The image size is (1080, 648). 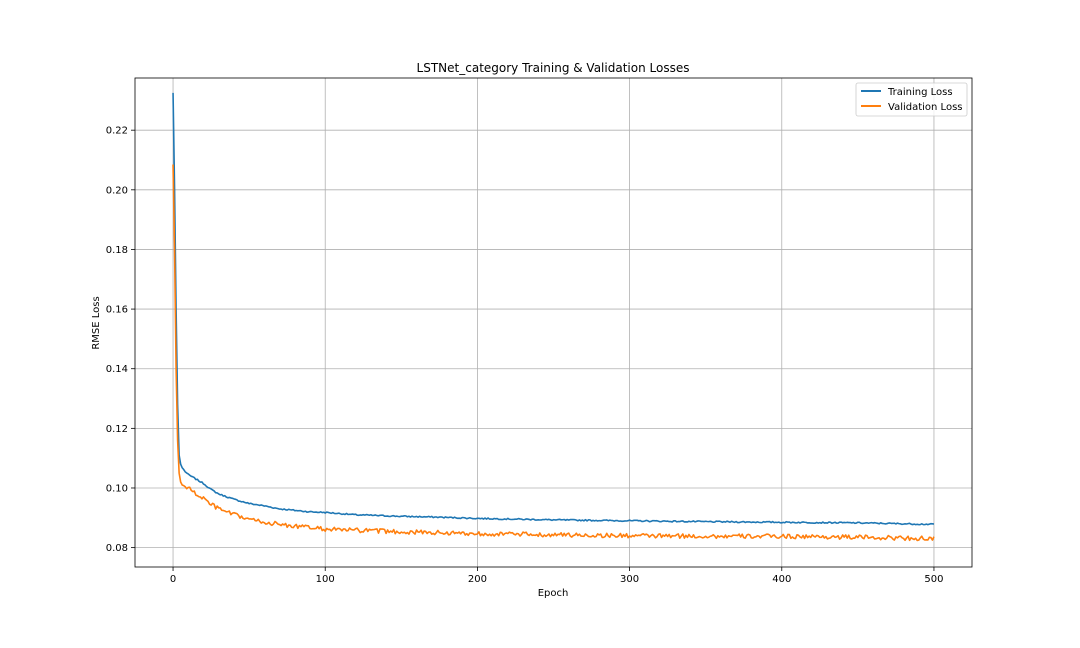 What do you see at coordinates (117, 190) in the screenshot?
I see `y-tick-label: 0.20` at bounding box center [117, 190].